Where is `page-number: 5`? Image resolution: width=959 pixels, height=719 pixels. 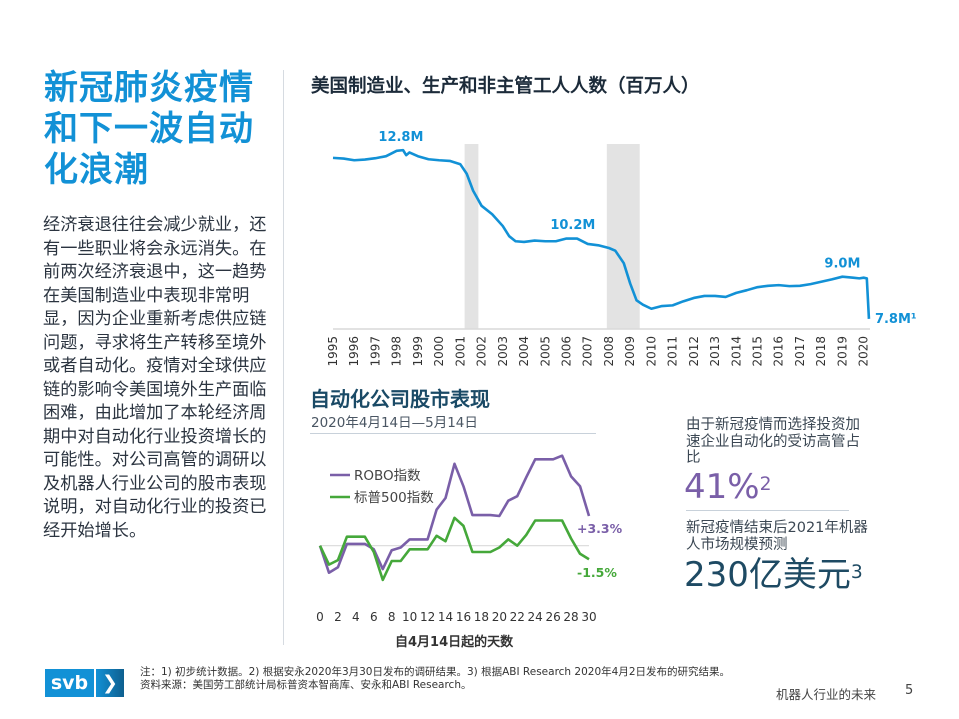
page-number: 5 is located at coordinates (909, 690).